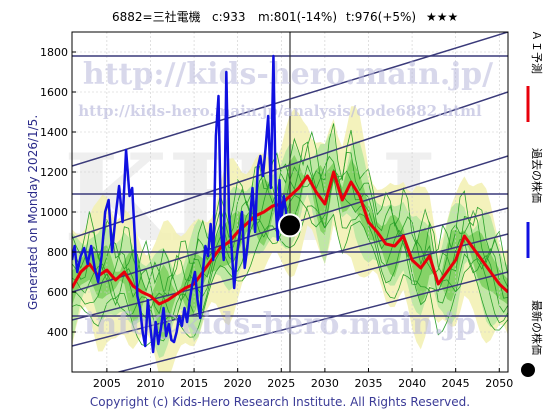  I want to click on x-tick-label: 2050, so click(499, 383).